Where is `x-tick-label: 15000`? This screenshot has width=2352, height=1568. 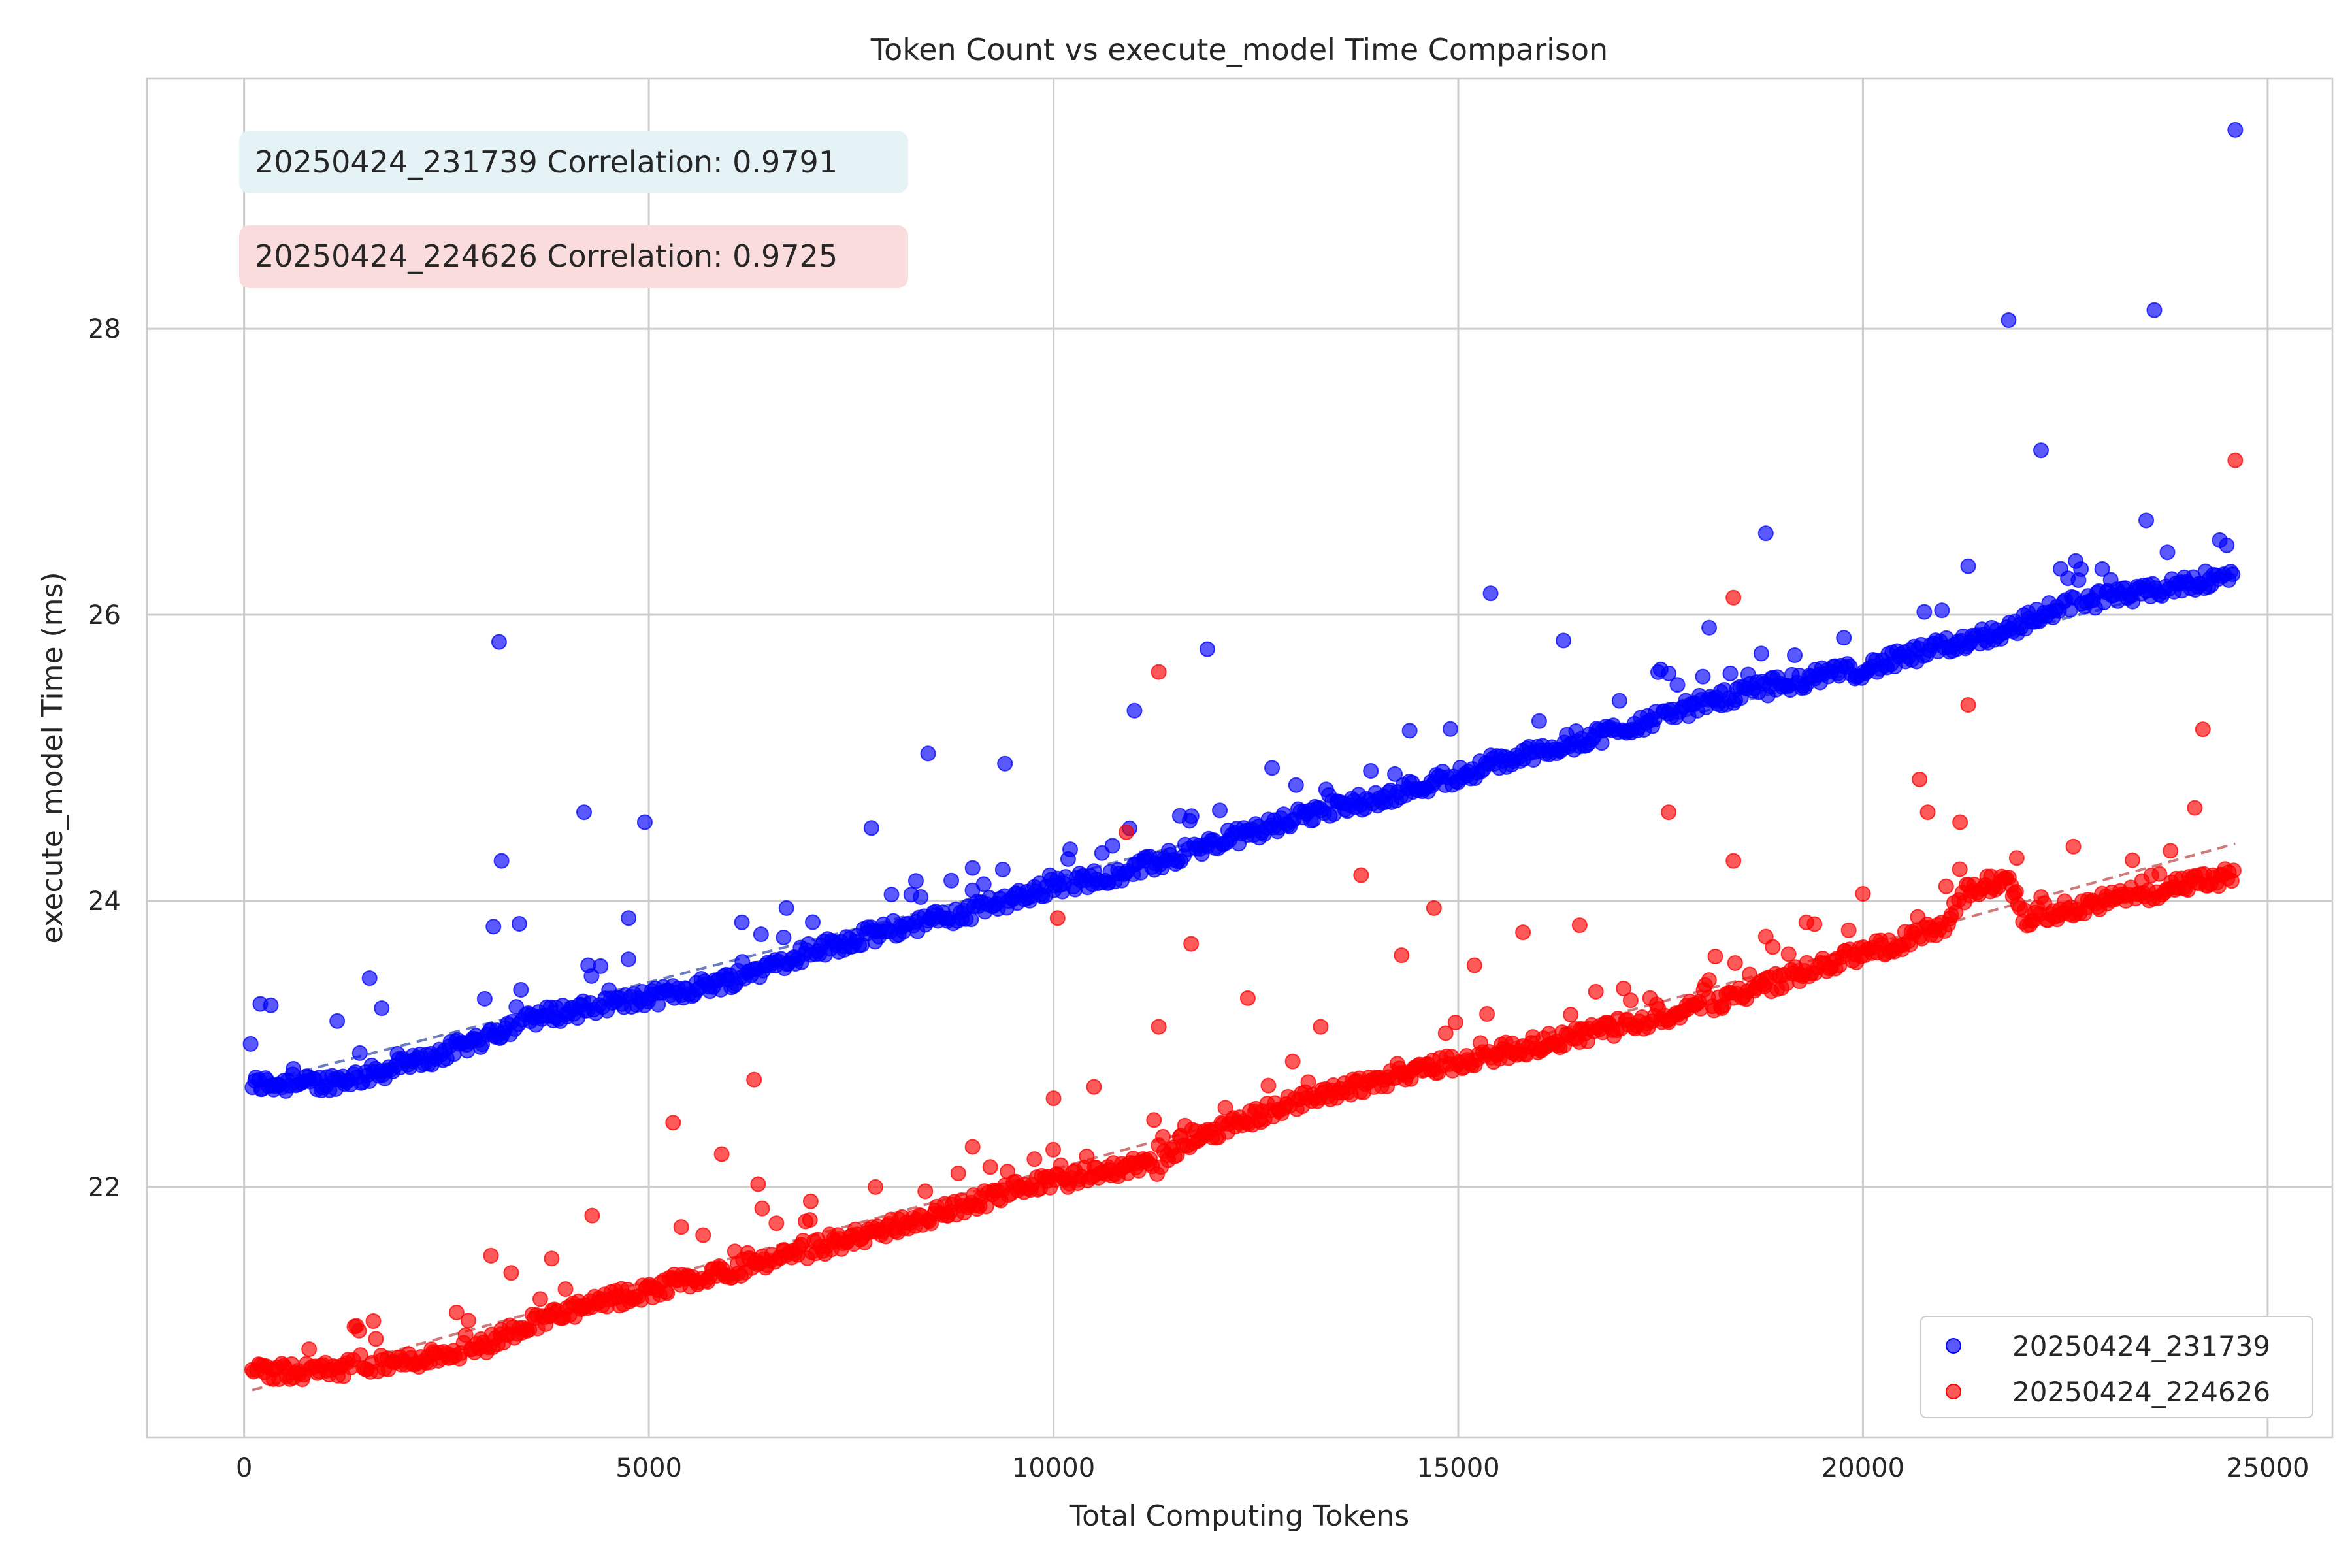
x-tick-label: 15000 is located at coordinates (1457, 1468).